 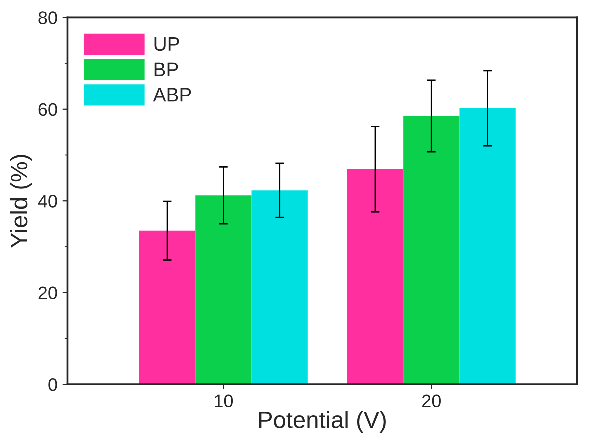 I want to click on x-tick-label: 10, so click(x=224, y=401).